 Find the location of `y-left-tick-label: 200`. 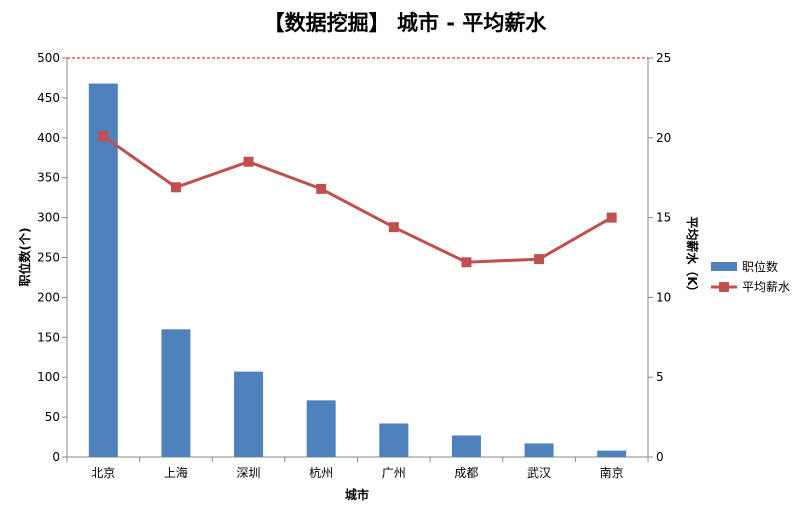

y-left-tick-label: 200 is located at coordinates (48, 297).